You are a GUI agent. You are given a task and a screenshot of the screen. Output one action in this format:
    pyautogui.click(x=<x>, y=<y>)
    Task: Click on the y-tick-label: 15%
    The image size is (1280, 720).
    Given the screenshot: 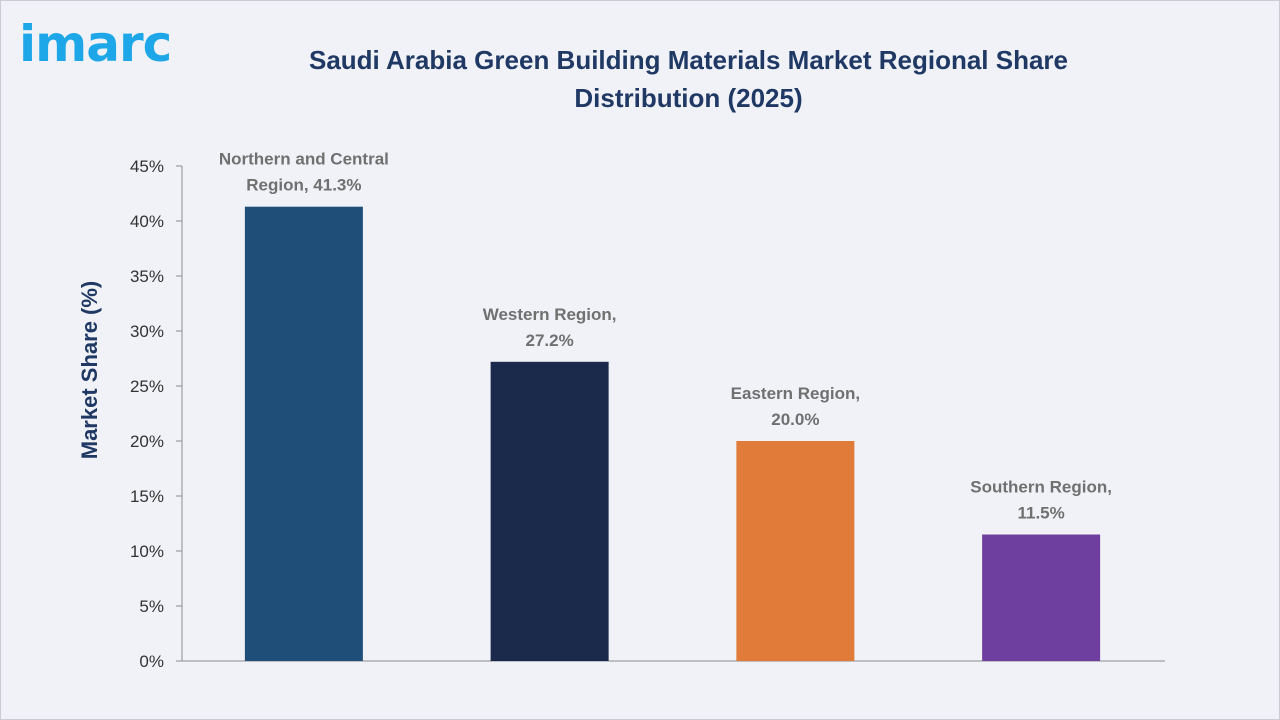 What is the action you would take?
    pyautogui.click(x=147, y=496)
    